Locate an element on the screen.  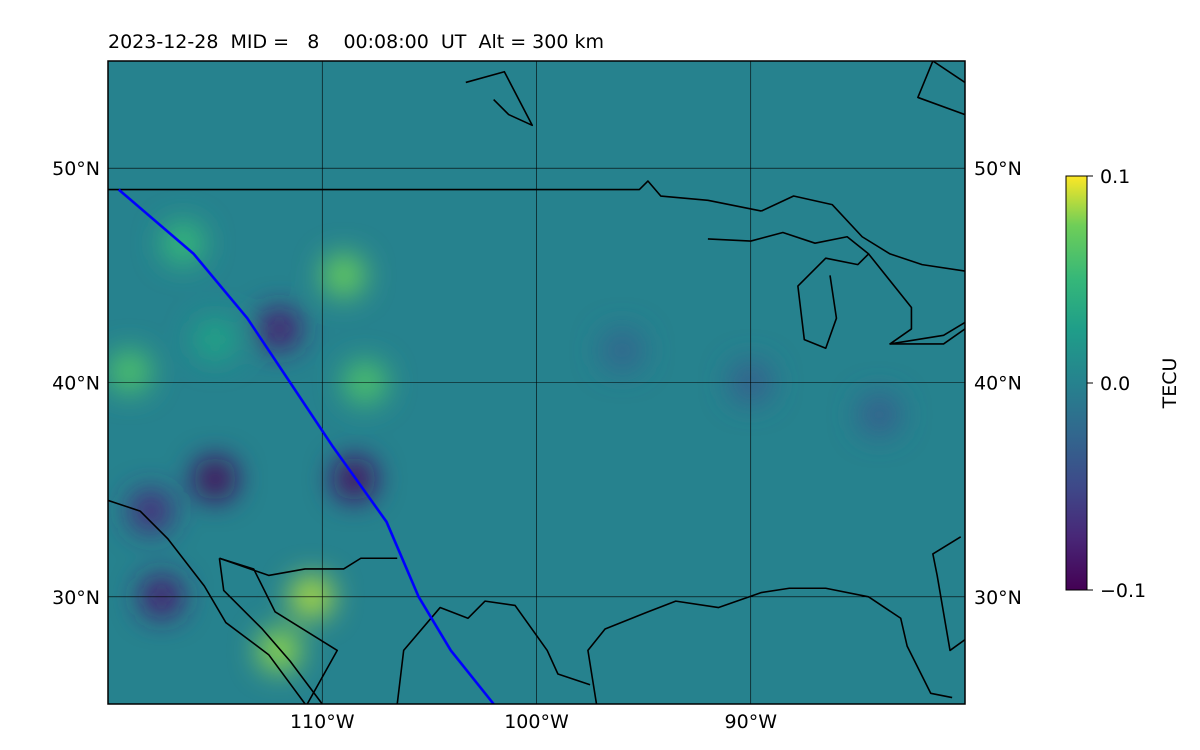
longitude-axis: 110°W 100°W 90°W is located at coordinates (533, 722).